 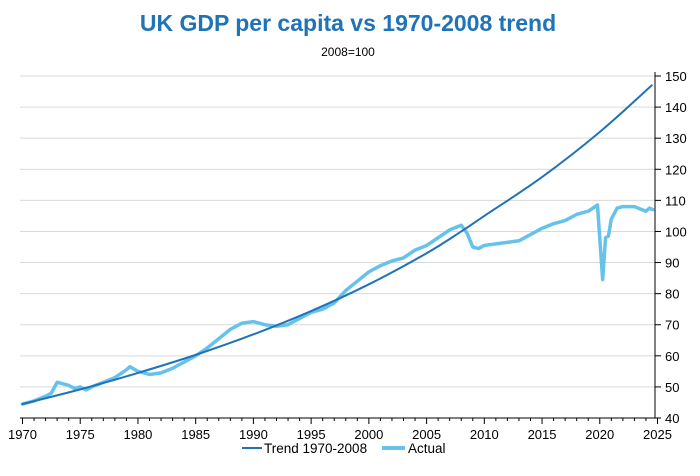 I want to click on x-tick-label: 2000, so click(x=368, y=434).